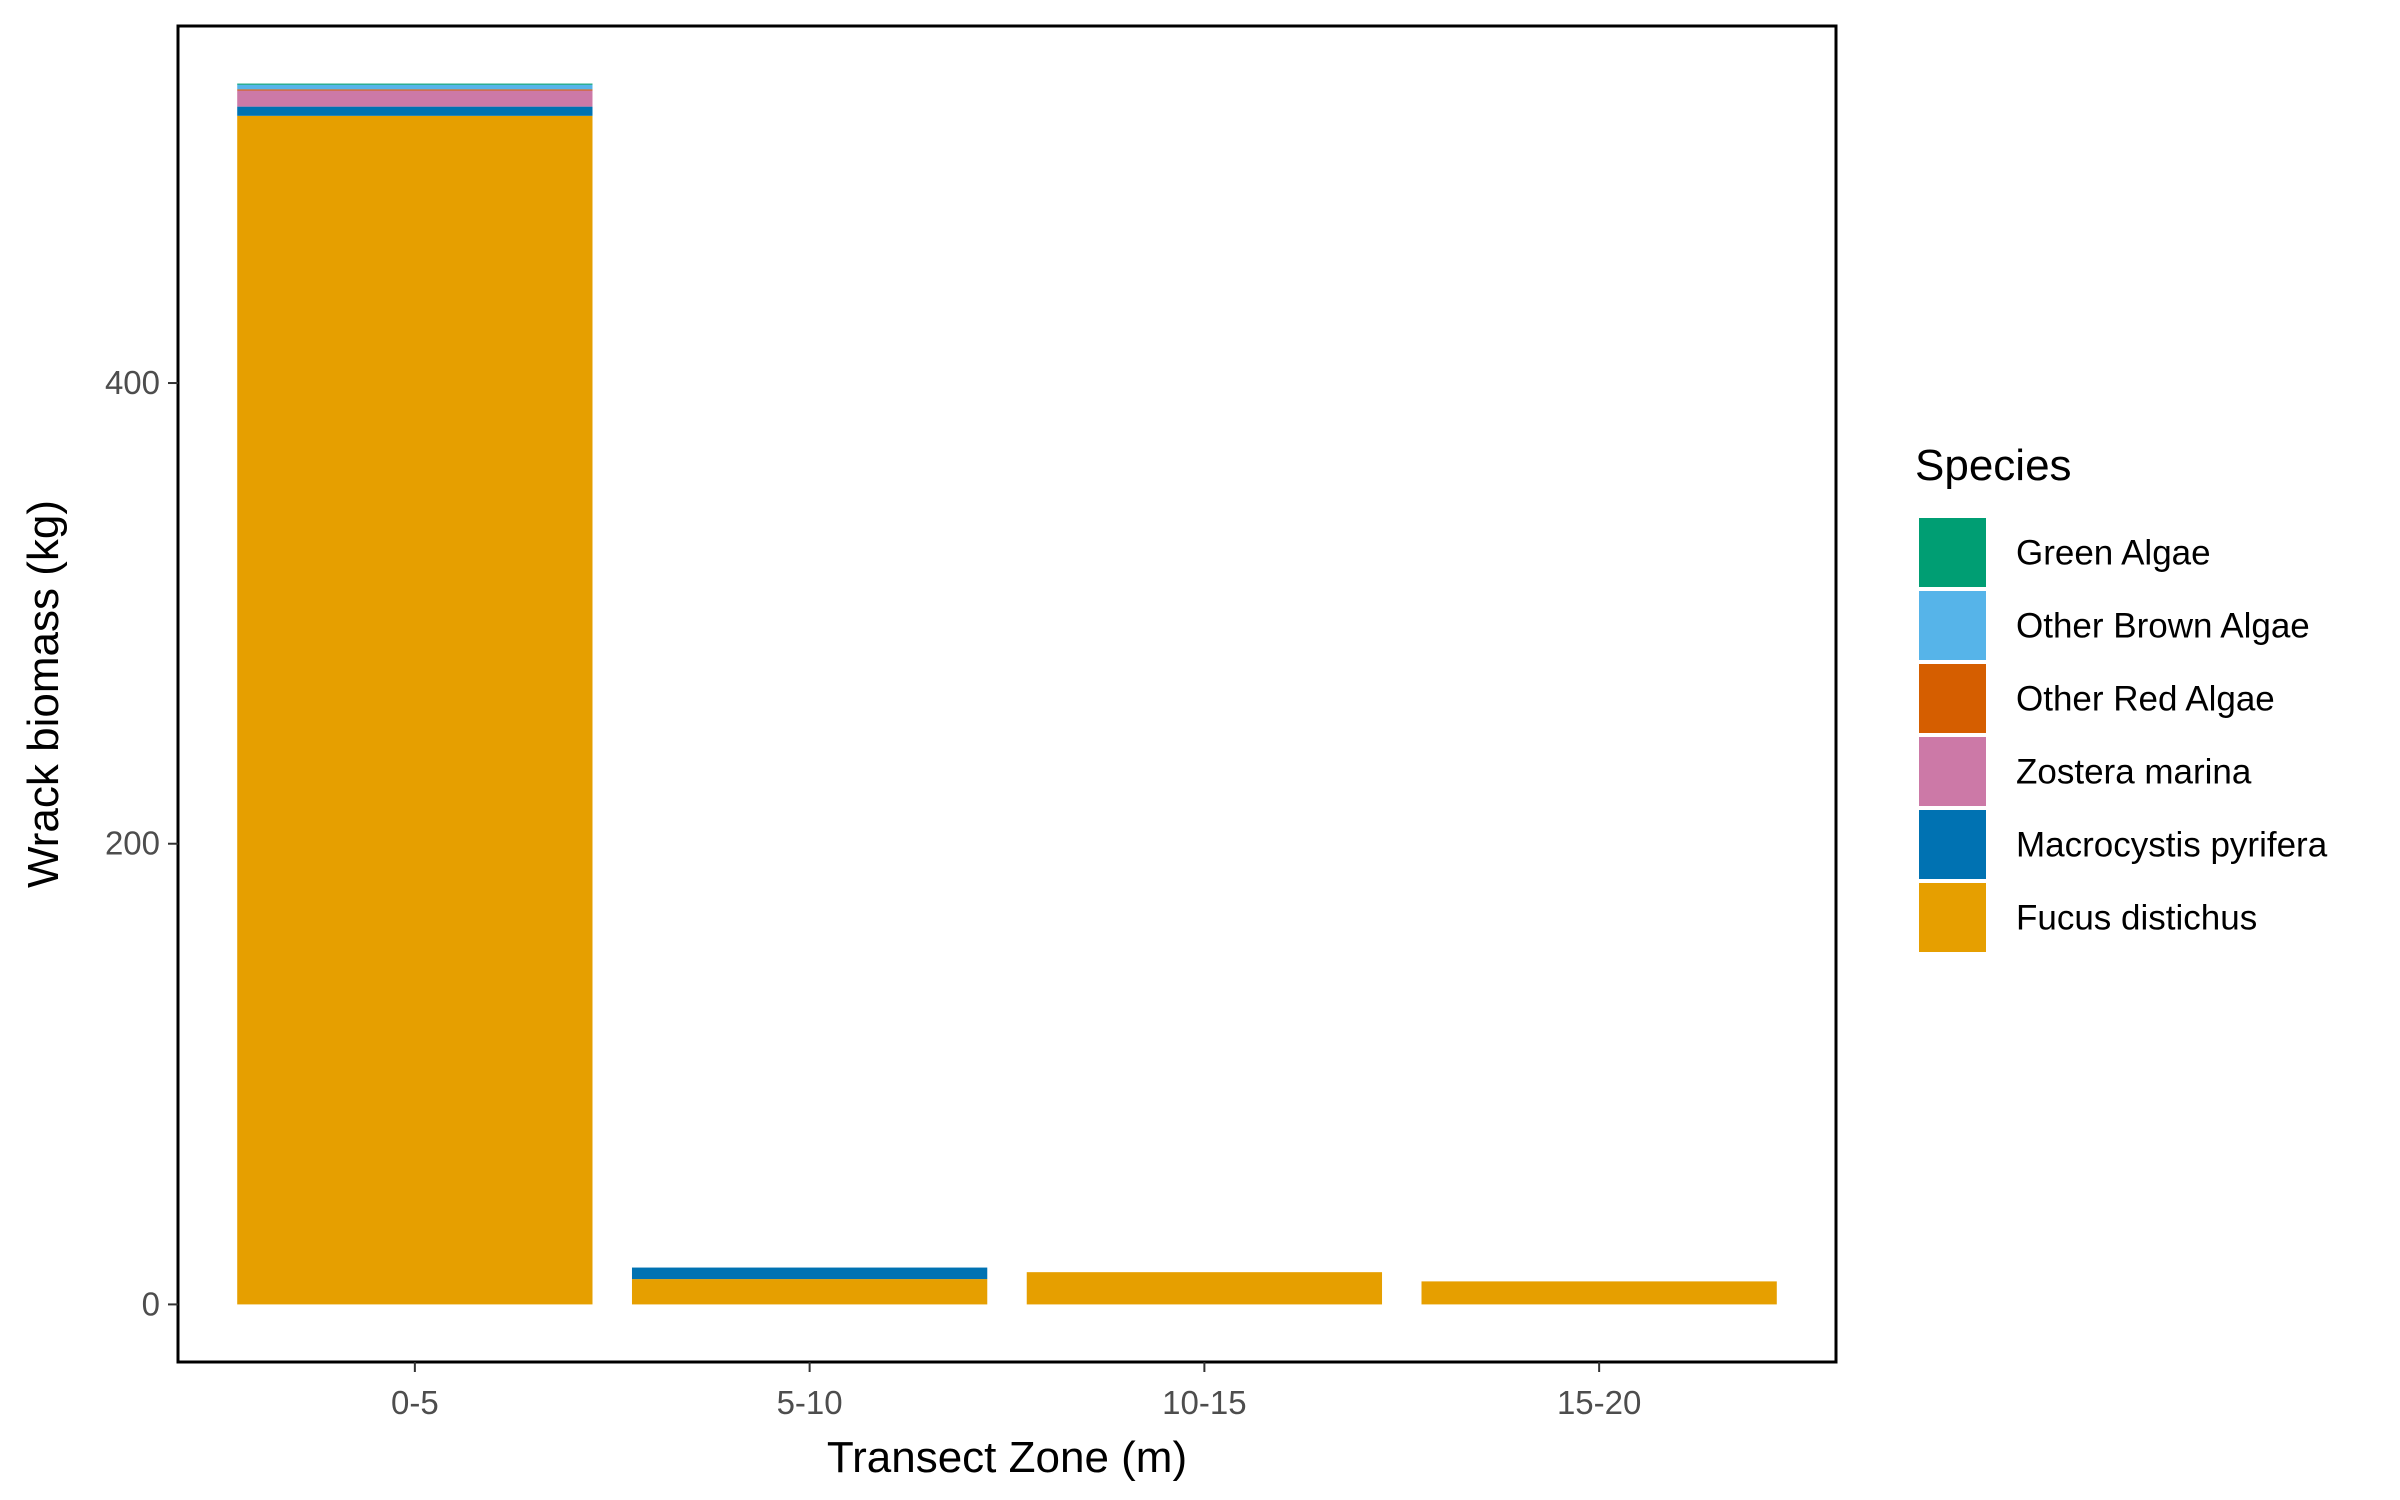  I want to click on legend-key-zostera-marina, so click(1952, 771).